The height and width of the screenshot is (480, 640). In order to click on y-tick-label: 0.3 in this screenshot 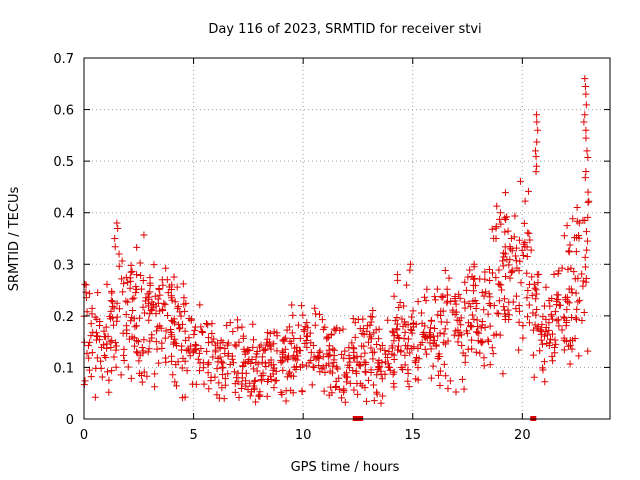, I will do `click(63, 265)`.